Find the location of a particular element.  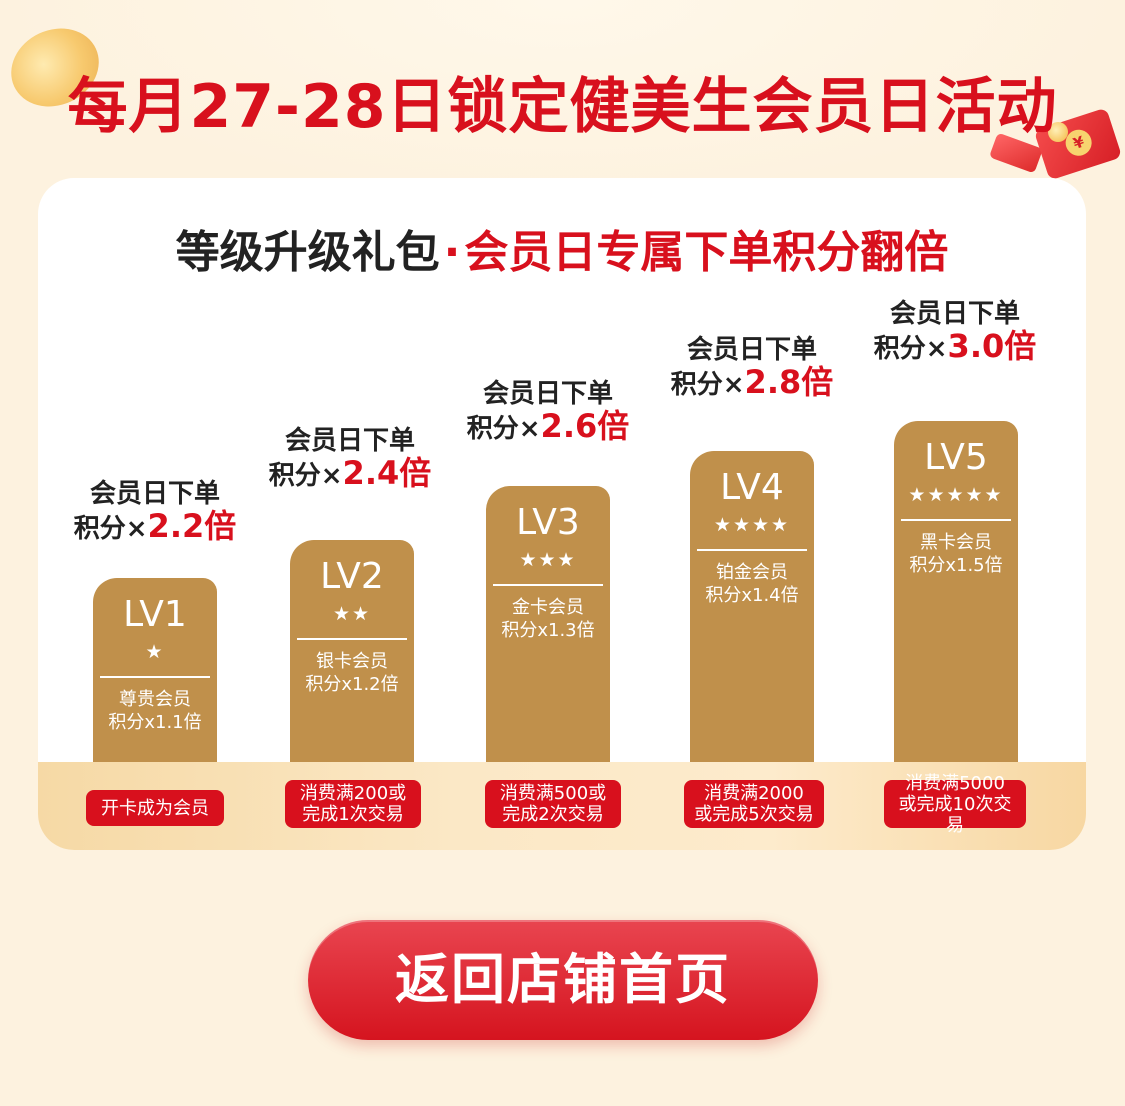

level-4-stars-icon: ★★★★ is located at coordinates (752, 525).